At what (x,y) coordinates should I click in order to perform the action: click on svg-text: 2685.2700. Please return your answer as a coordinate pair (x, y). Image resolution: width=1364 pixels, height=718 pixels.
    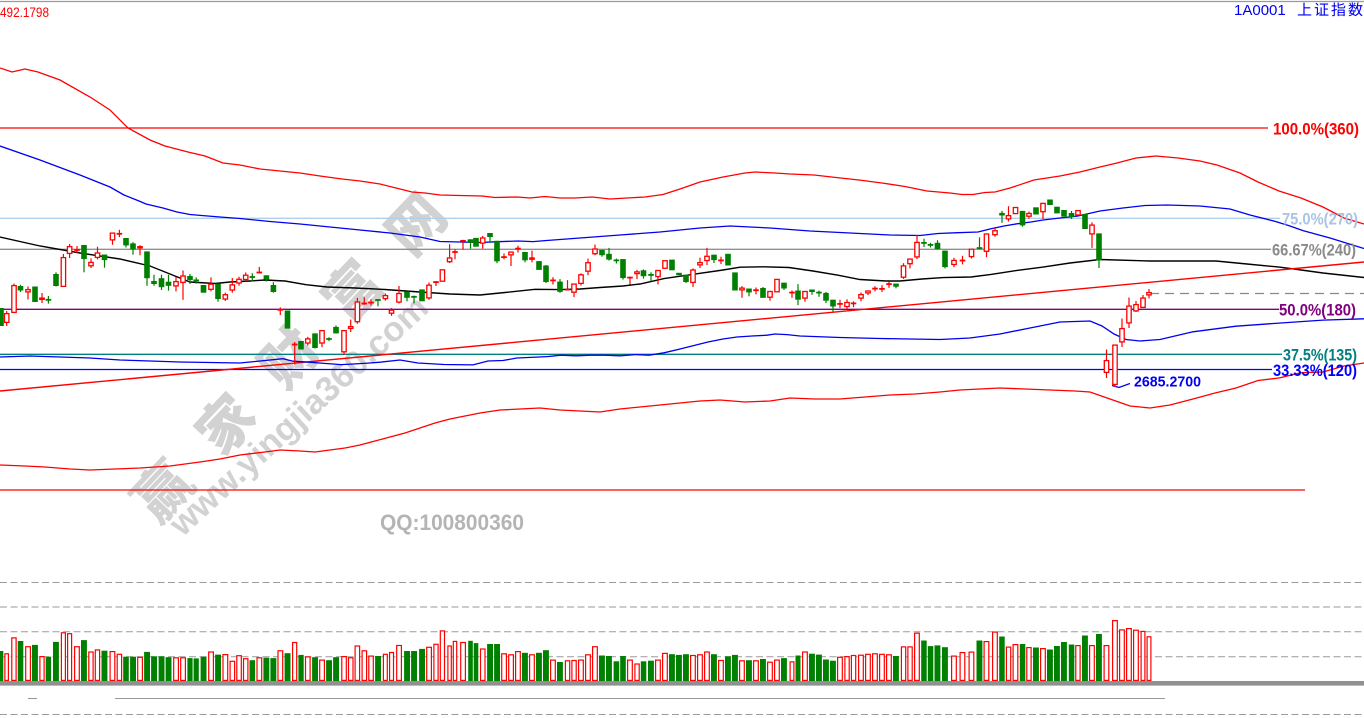
    Looking at the image, I should click on (1167, 382).